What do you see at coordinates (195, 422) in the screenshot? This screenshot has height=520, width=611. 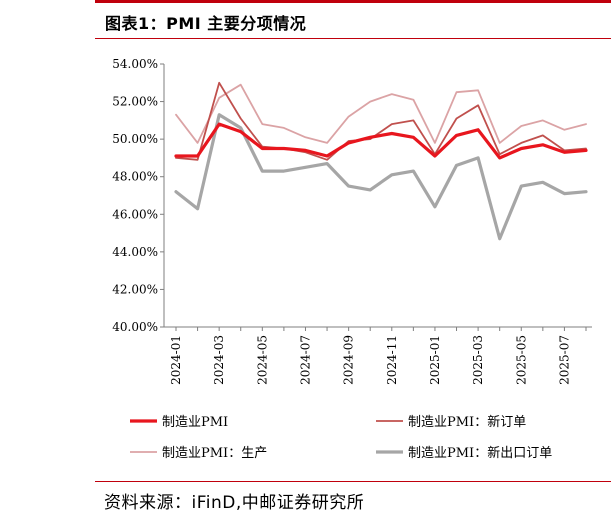 I see `legend-label: 制造业PMI` at bounding box center [195, 422].